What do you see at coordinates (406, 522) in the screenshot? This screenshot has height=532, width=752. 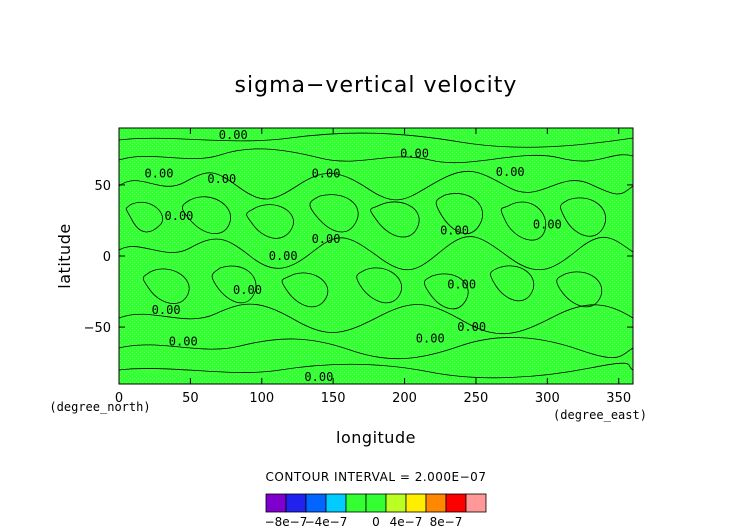 I see `colorbar-tick-label: 4e−7` at bounding box center [406, 522].